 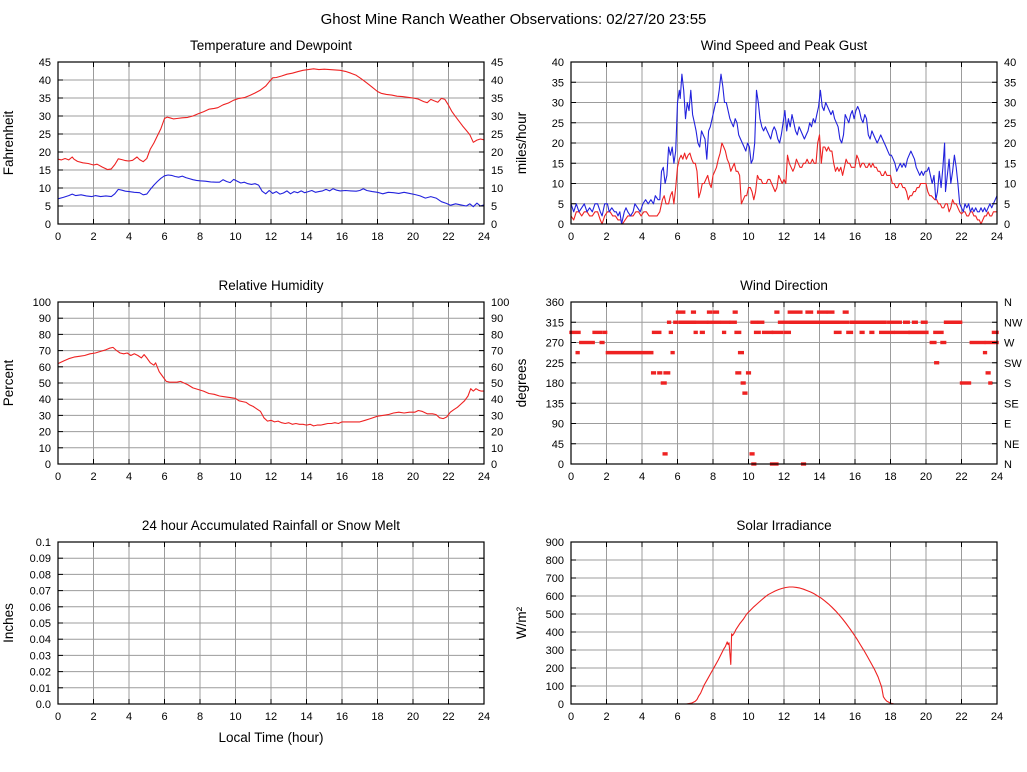 I want to click on svg-text: 225, so click(x=555, y=364).